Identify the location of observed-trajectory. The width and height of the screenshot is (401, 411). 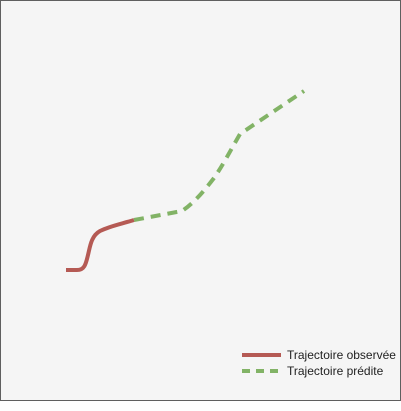
(100, 245).